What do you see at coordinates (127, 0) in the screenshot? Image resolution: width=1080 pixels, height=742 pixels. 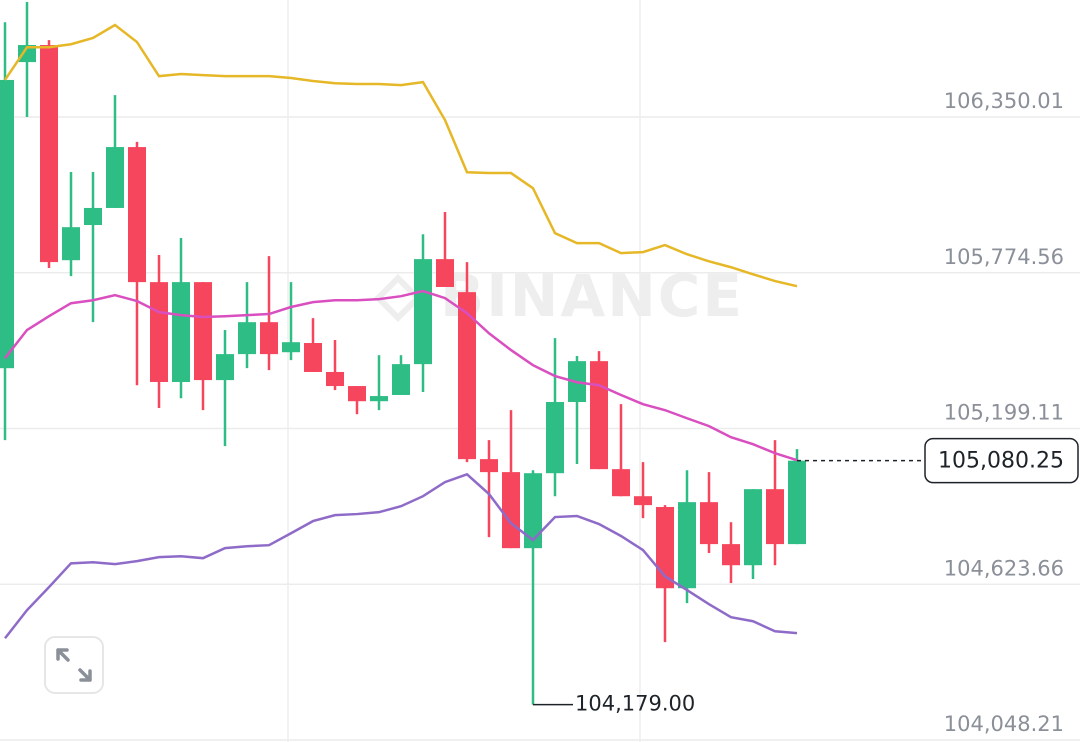 I see `high-label: 106,774.87` at bounding box center [127, 0].